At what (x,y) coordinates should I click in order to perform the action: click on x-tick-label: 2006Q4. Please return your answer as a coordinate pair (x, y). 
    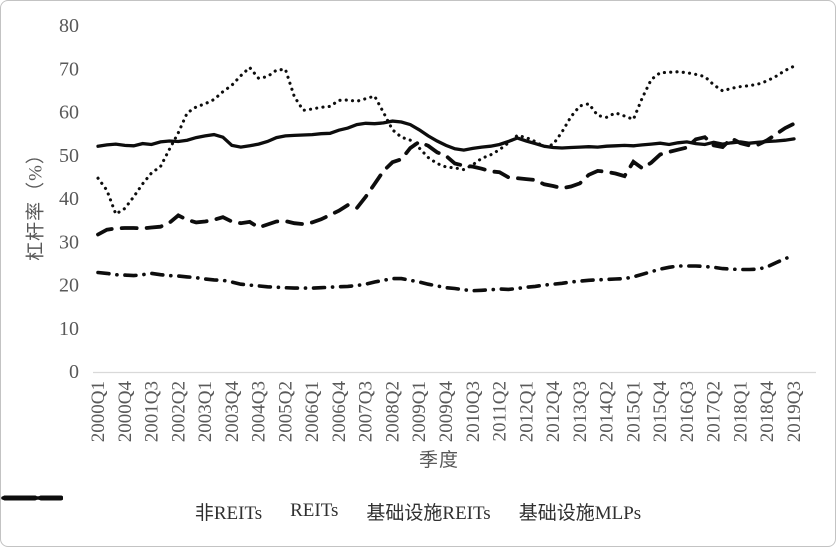
    Looking at the image, I should click on (339, 412).